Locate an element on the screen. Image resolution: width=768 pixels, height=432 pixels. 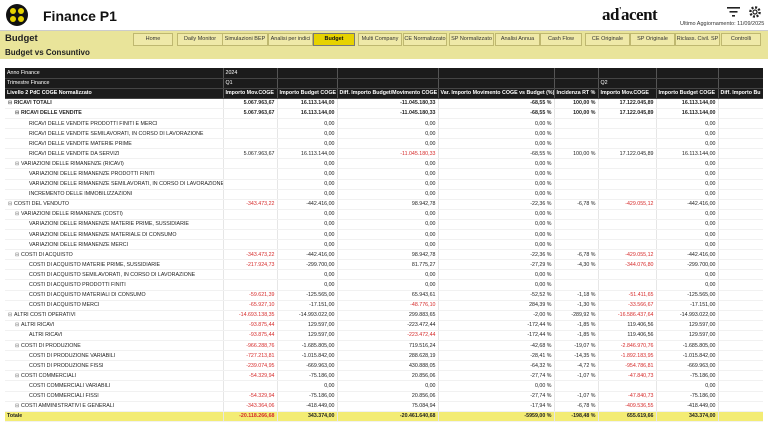
header-cell: Q1 is located at coordinates (250, 83).